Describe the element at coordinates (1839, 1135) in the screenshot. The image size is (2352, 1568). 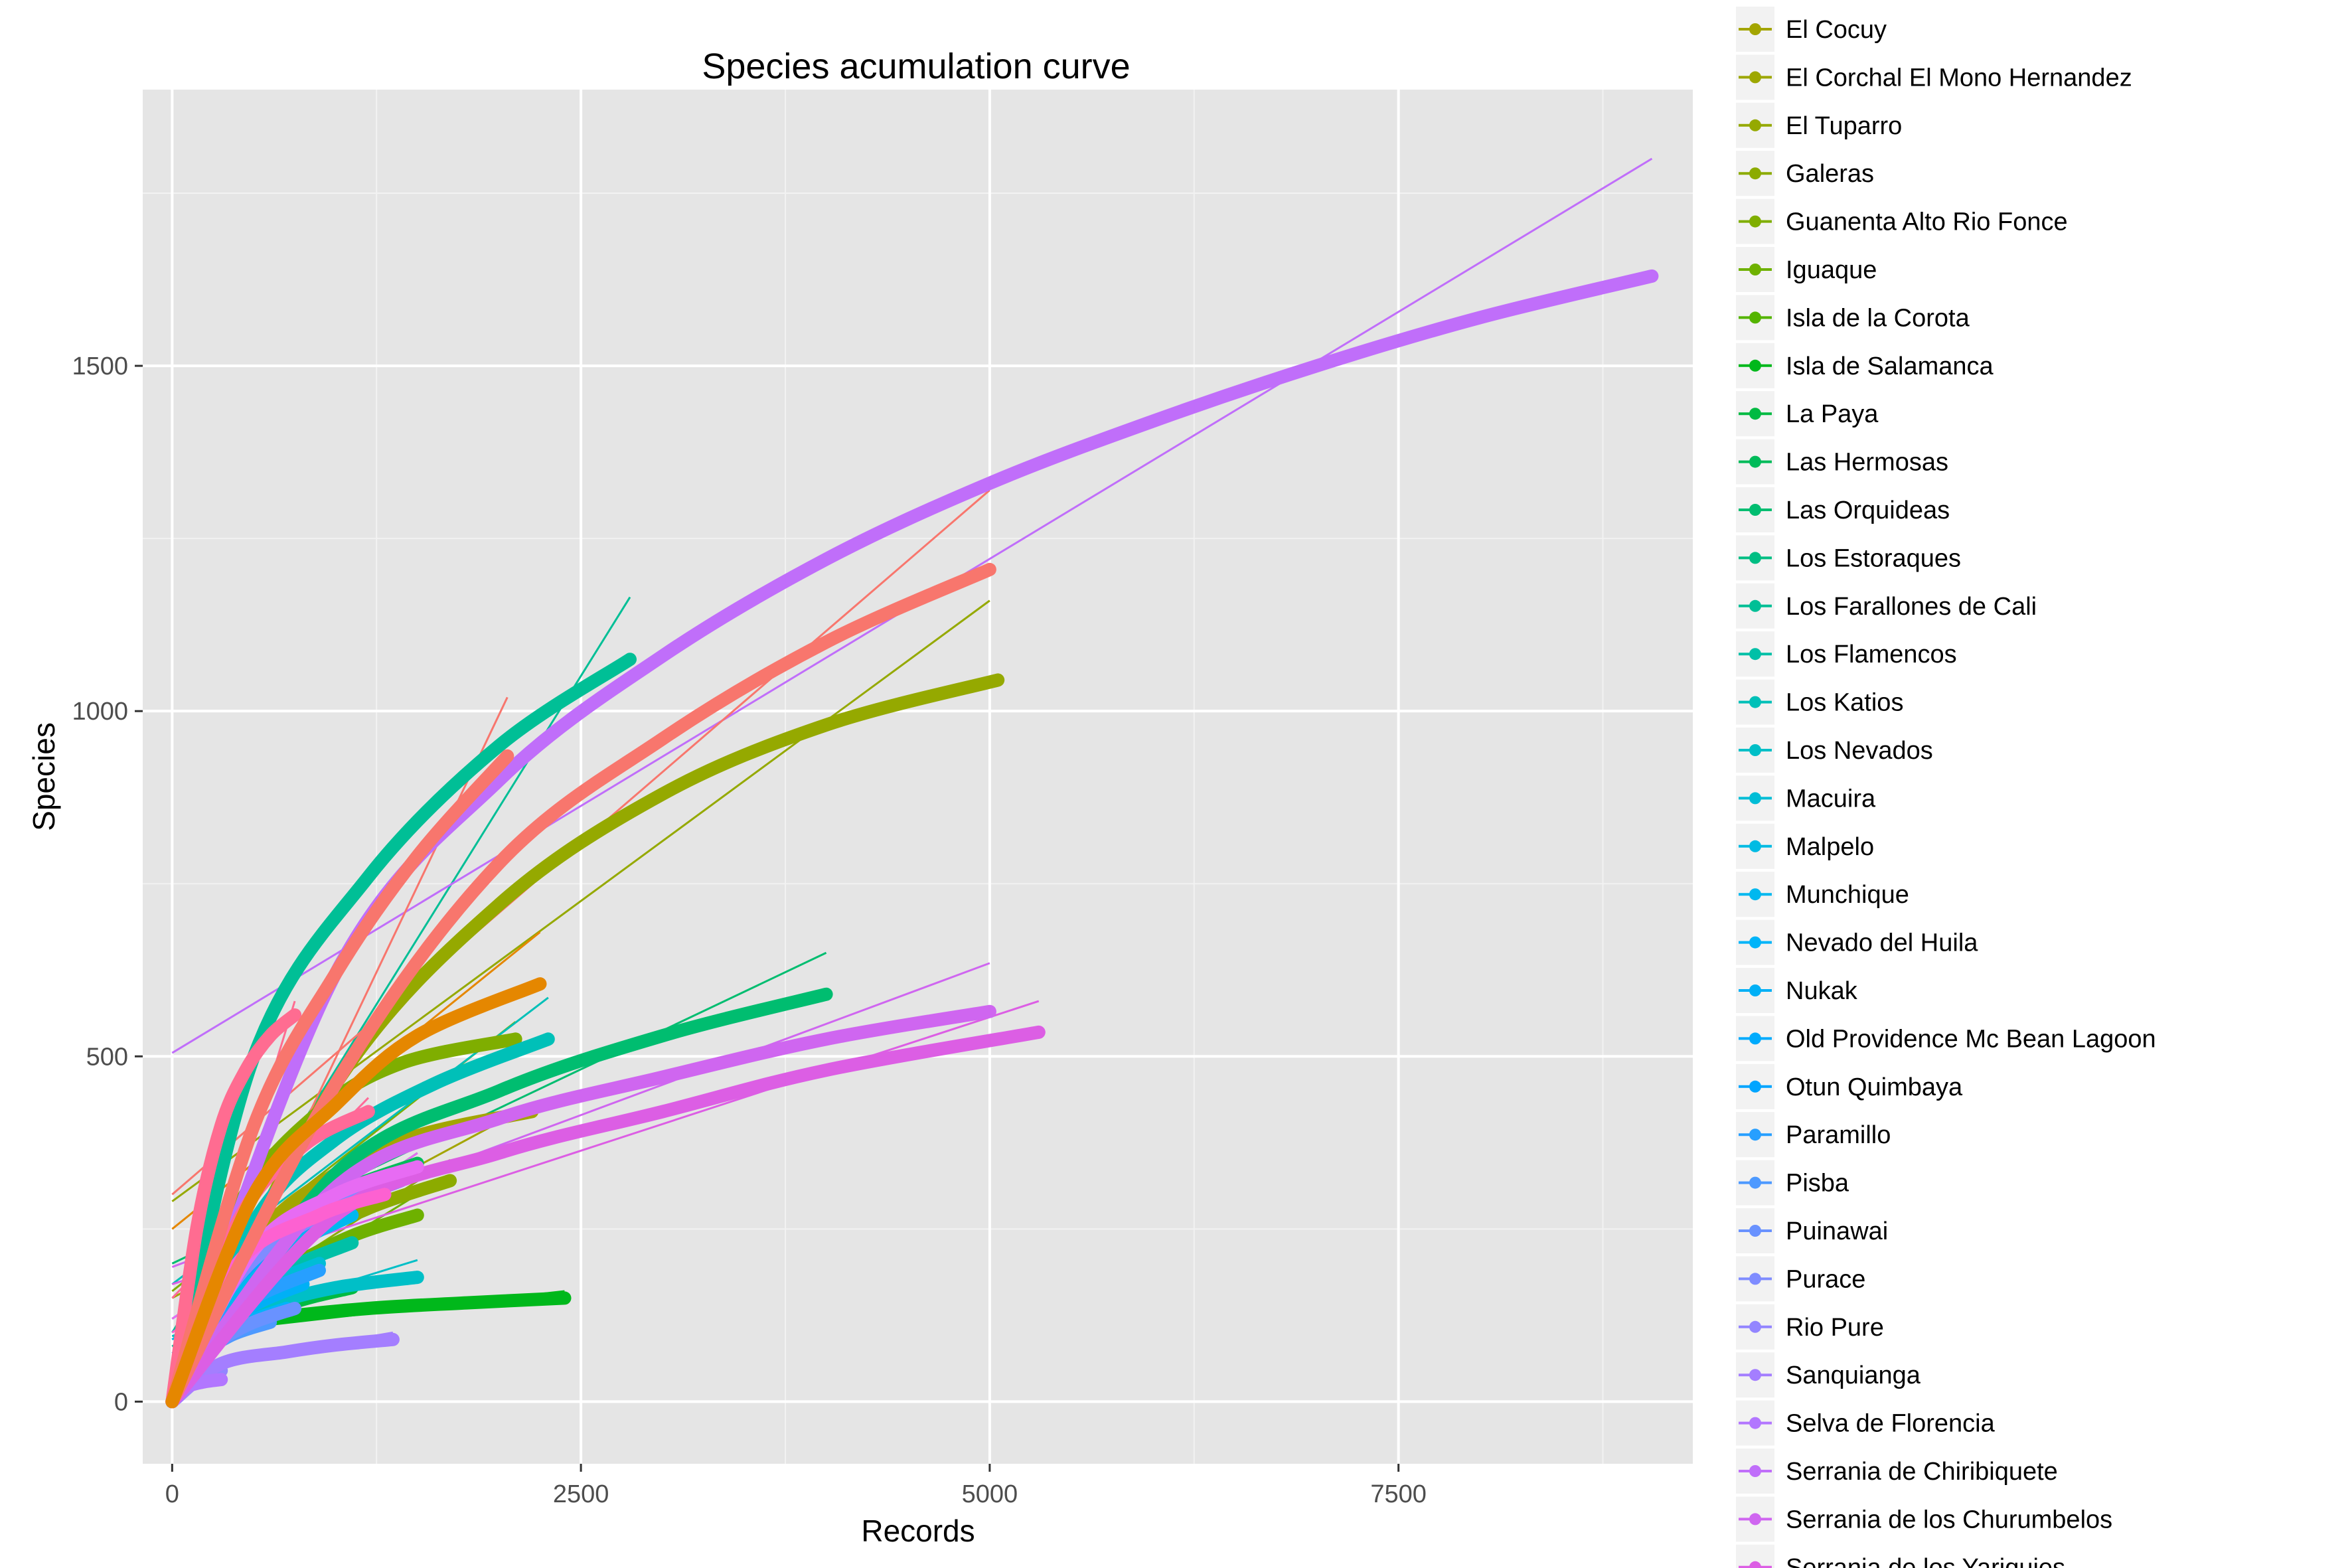
I see `legend-label: Paramillo` at that location.